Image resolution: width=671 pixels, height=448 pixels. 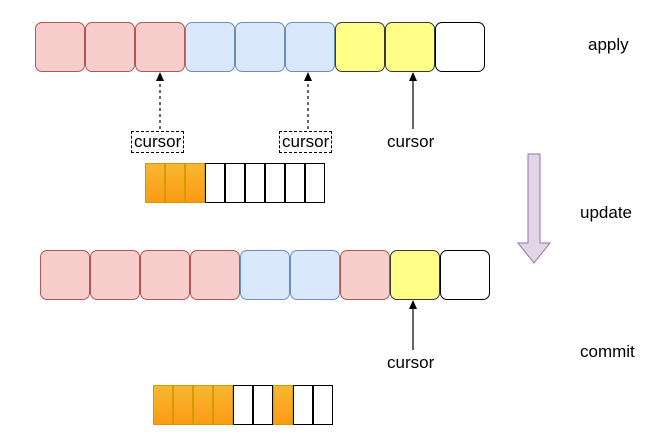 I want to click on stage-label-update: update, so click(x=606, y=212).